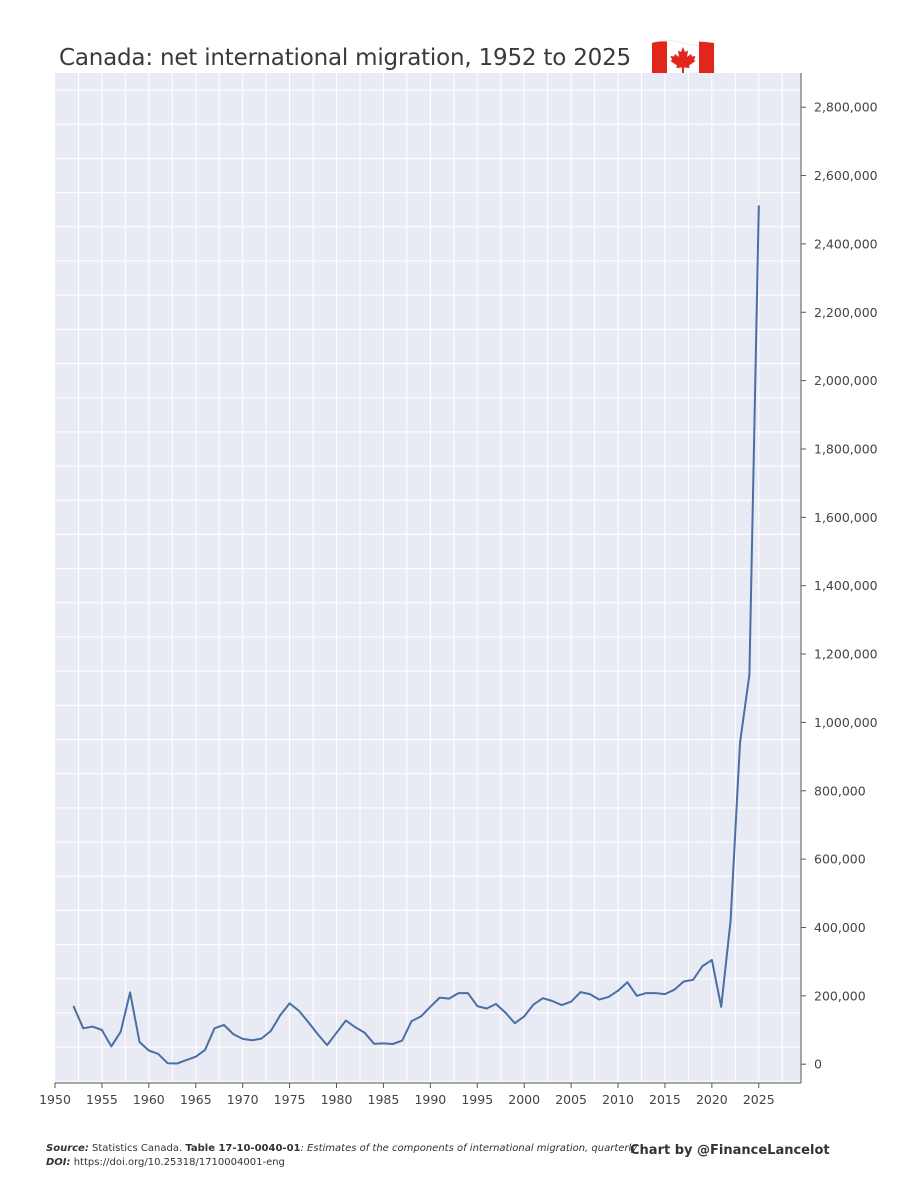 The width and height of the screenshot is (905, 1200). What do you see at coordinates (712, 1099) in the screenshot?
I see `x-tick-label: 2020` at bounding box center [712, 1099].